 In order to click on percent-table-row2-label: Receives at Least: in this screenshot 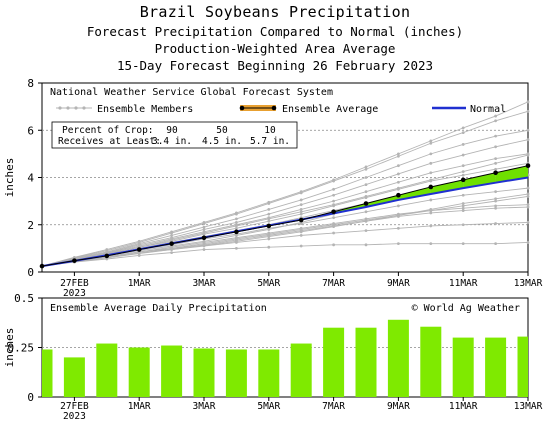, I will do `click(109, 141)`.